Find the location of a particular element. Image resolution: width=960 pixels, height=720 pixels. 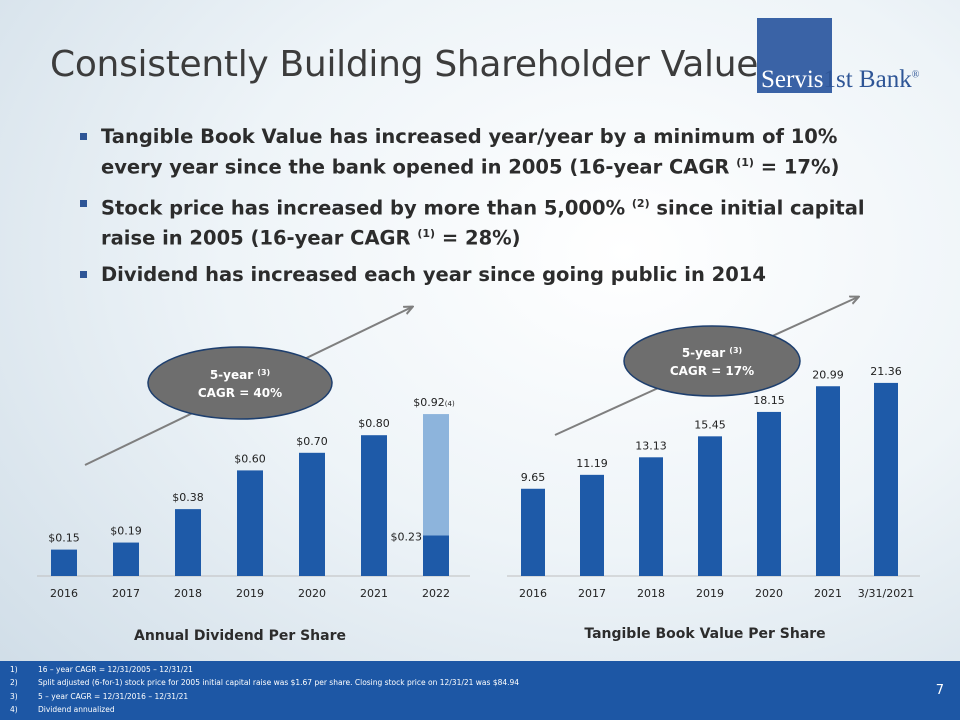

footnote-text: 16 – year CAGR = 12/31/2005 – 12/31/21 is located at coordinates (115, 669).